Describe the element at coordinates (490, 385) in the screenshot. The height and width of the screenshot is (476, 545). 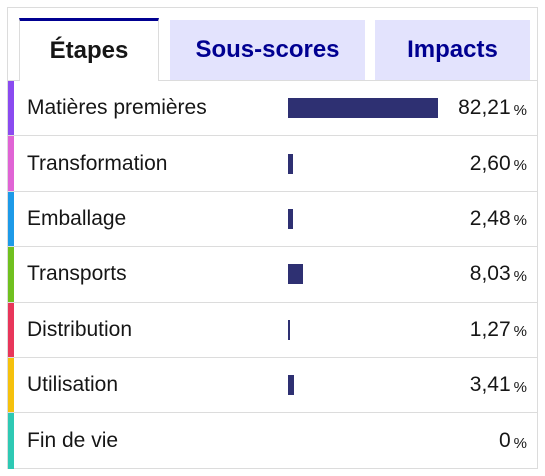
I see `step-value-number: 3,41` at that location.